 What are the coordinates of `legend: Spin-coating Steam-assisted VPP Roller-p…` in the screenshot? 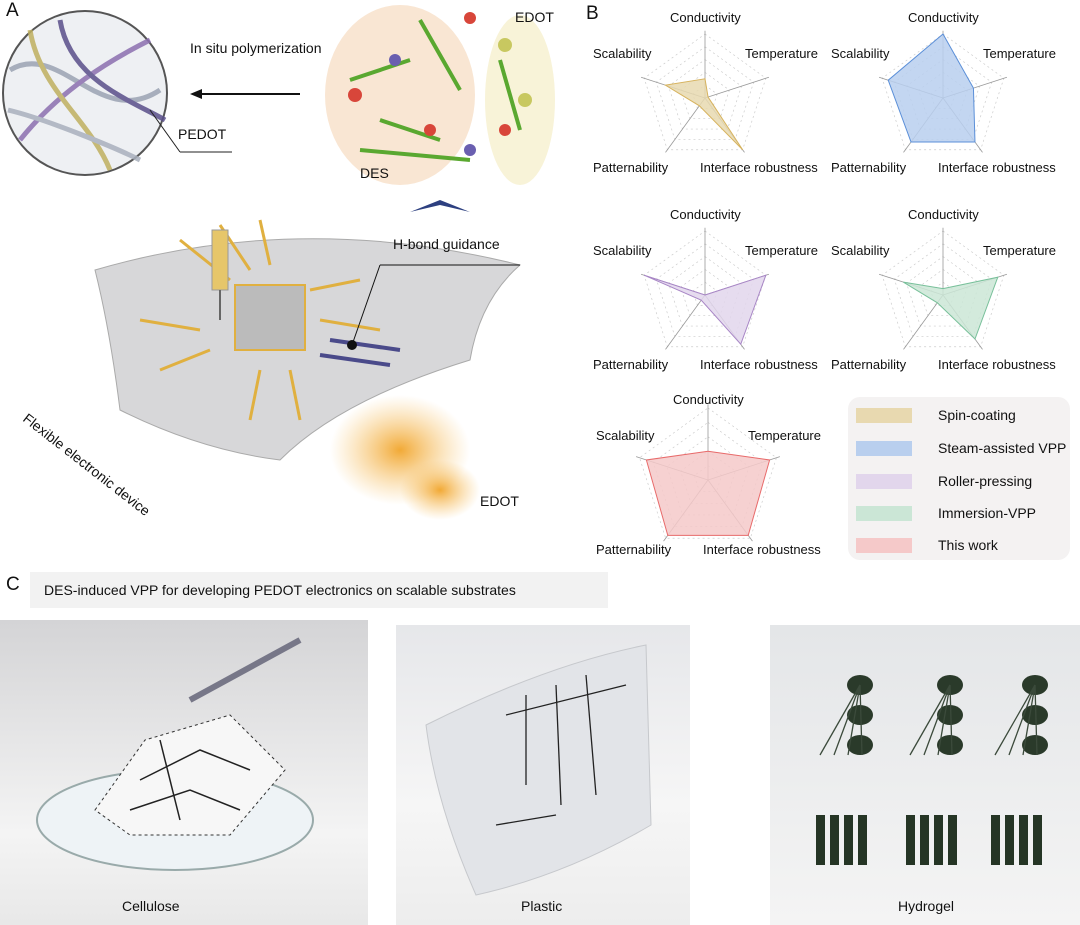 It's located at (959, 478).